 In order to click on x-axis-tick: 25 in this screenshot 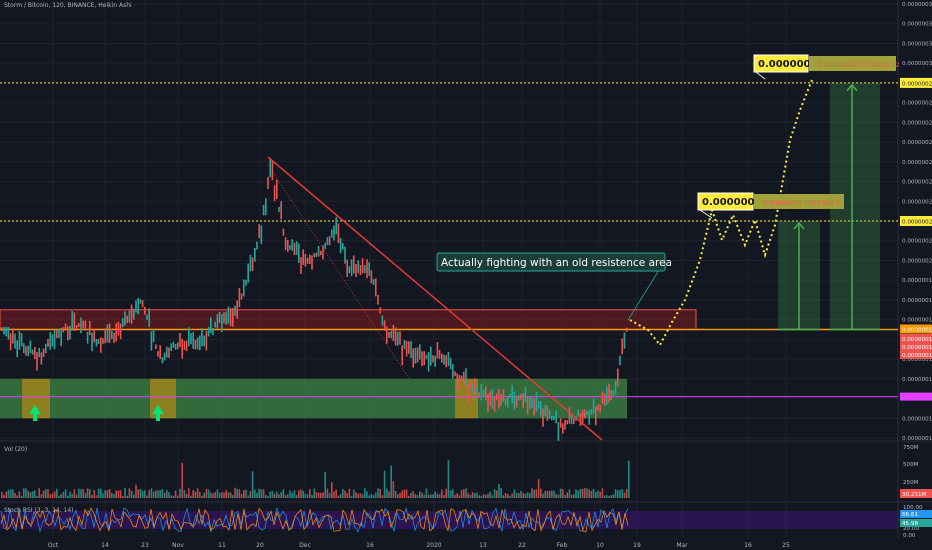, I will do `click(786, 545)`.